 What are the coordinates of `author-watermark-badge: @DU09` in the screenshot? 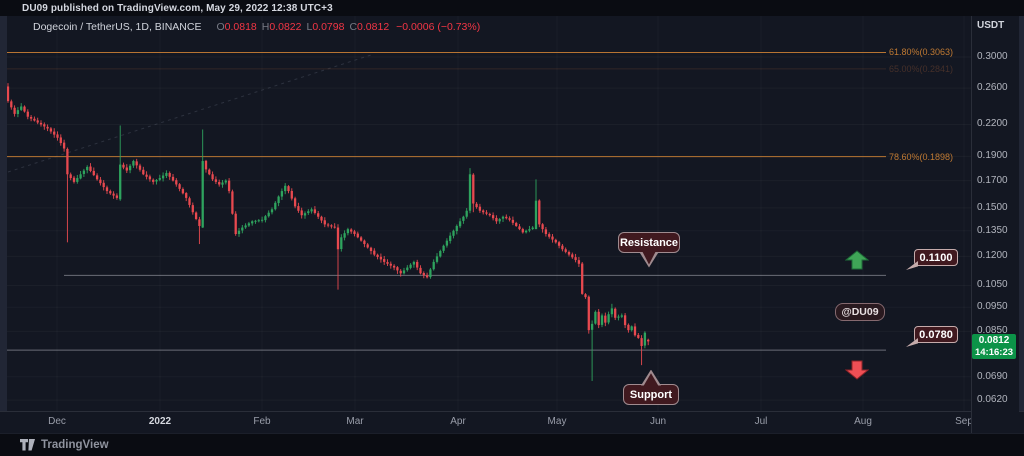 It's located at (860, 312).